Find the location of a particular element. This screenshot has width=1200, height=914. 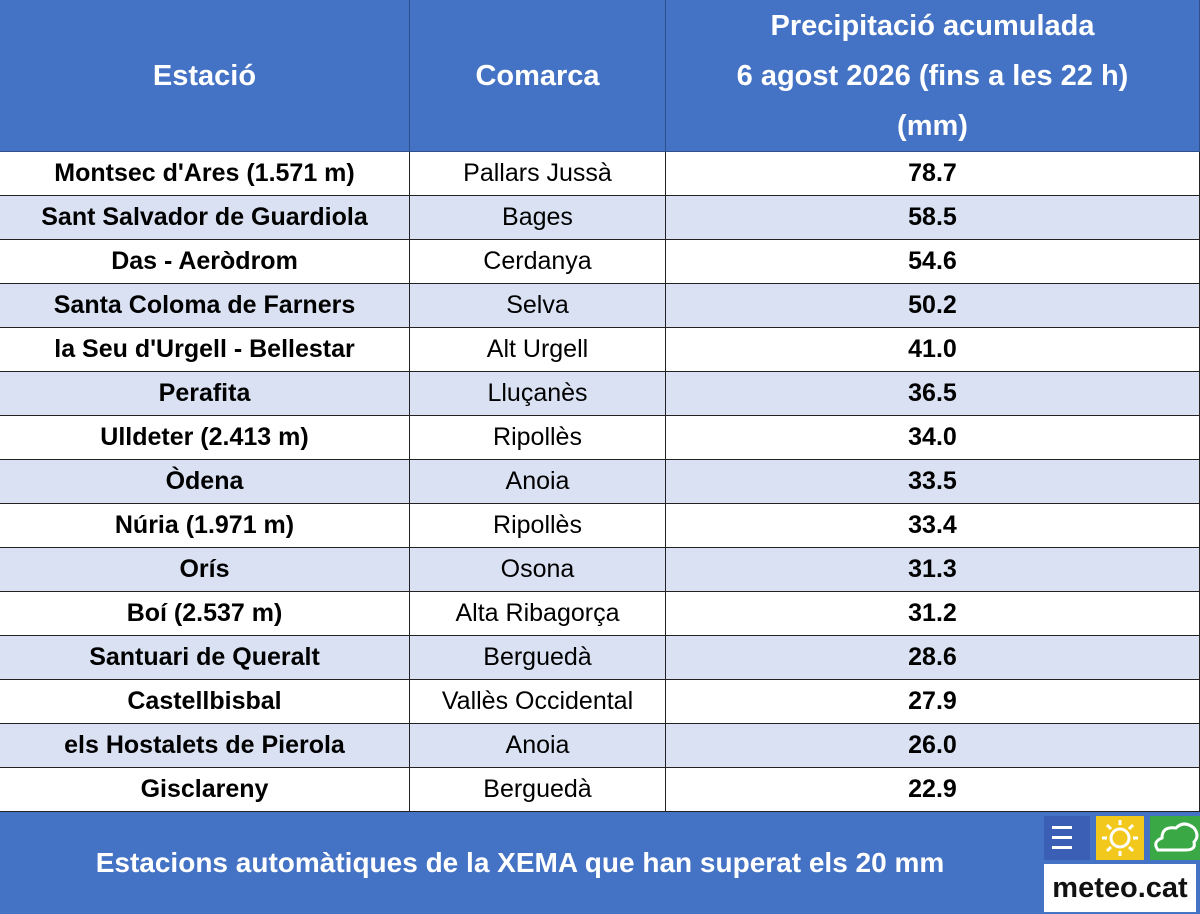

precipitation-cell: 27.9 is located at coordinates (933, 702).